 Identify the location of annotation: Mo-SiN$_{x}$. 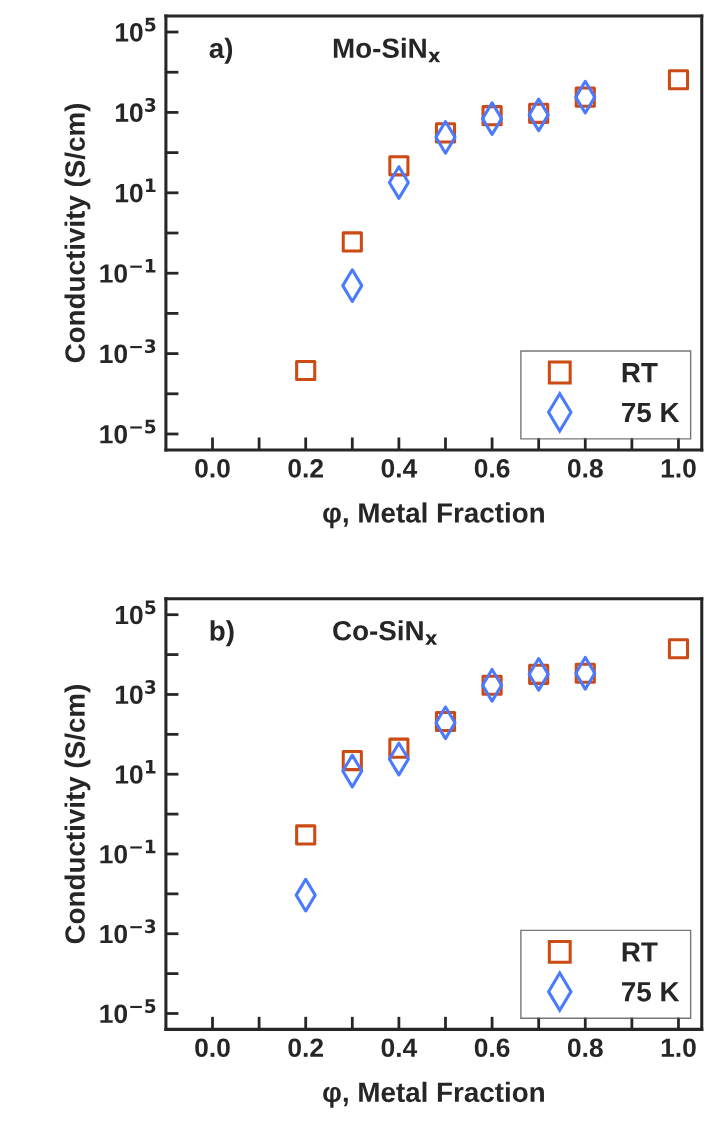
(387, 50).